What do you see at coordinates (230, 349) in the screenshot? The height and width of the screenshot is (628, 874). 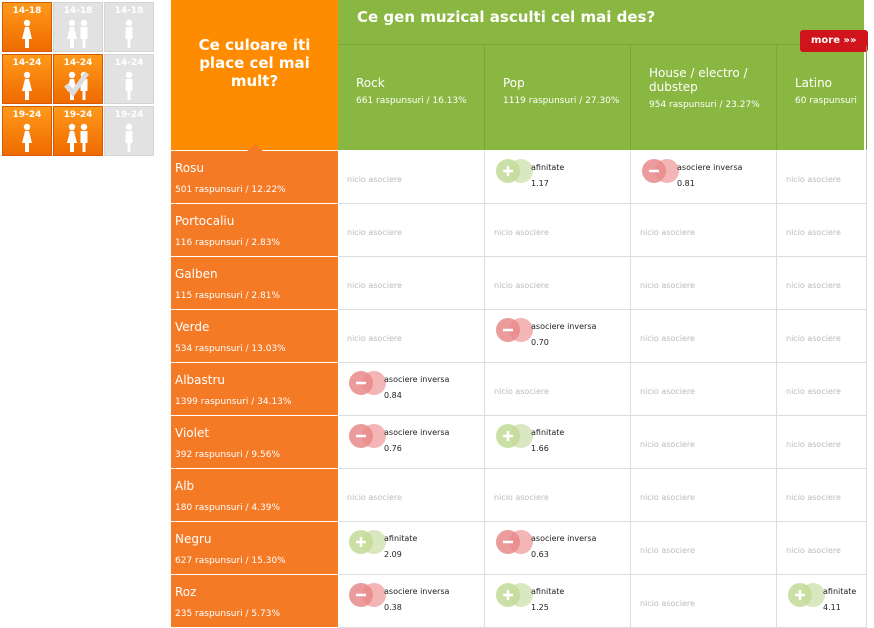 I see `row-stats: 534 raspunsuri / 13.03%` at bounding box center [230, 349].